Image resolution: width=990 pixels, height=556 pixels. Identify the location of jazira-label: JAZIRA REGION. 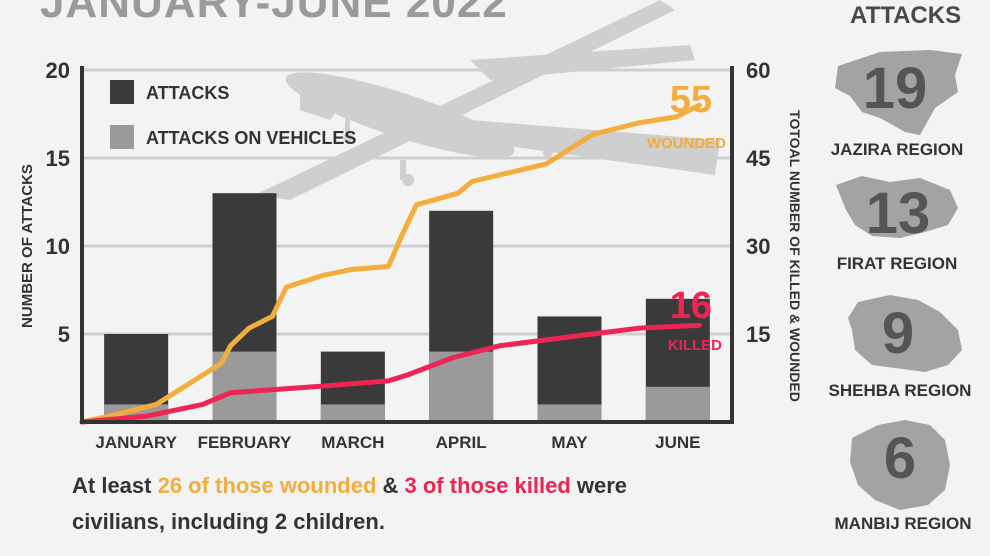
(897, 149).